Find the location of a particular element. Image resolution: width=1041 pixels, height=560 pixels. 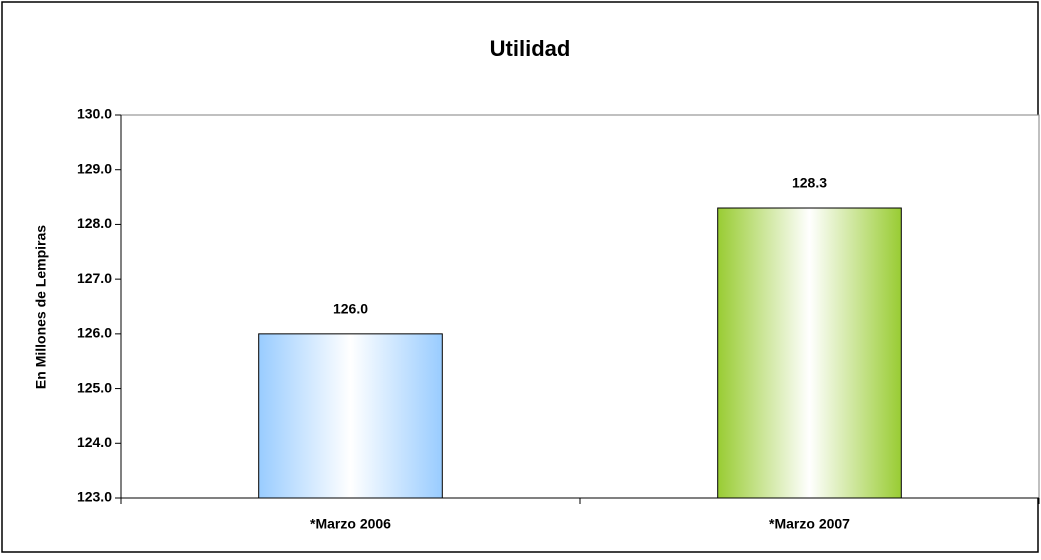

y-axis-label: En Millones de Lempiras is located at coordinates (41, 307).